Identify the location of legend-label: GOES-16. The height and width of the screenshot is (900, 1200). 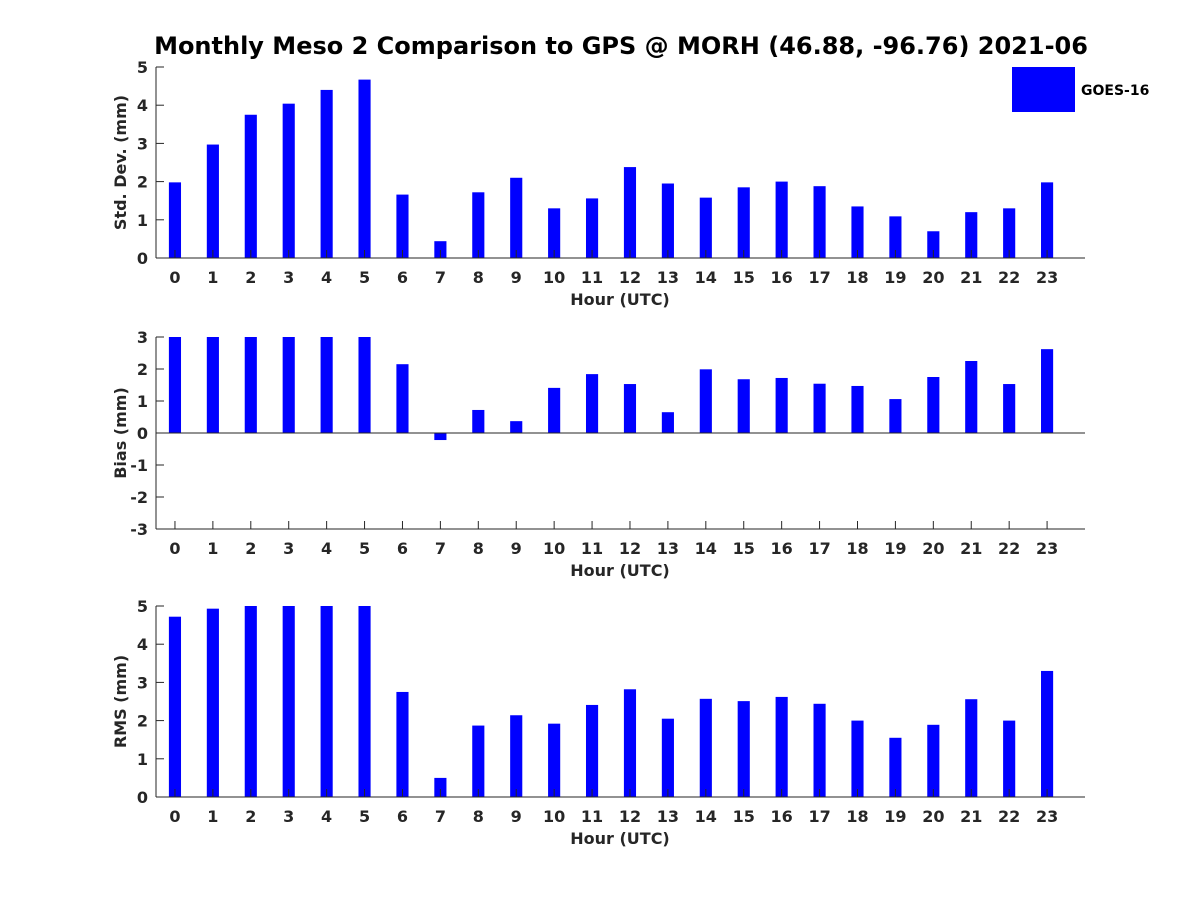
(1115, 91).